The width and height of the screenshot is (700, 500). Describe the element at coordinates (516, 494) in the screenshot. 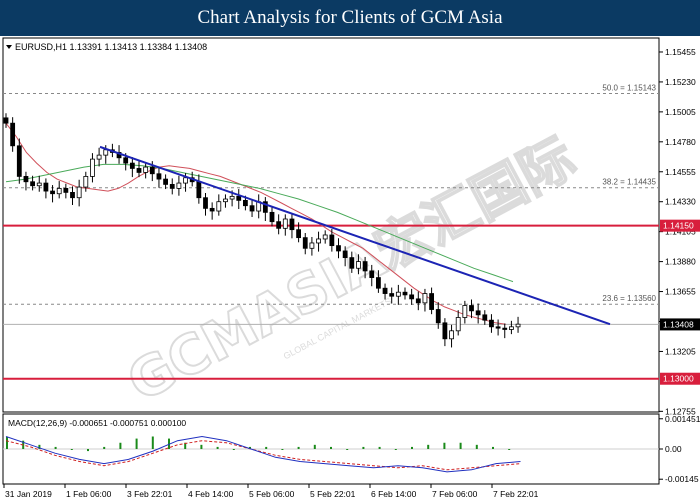

I see `x-tick-label: 7 Feb 22:01` at that location.